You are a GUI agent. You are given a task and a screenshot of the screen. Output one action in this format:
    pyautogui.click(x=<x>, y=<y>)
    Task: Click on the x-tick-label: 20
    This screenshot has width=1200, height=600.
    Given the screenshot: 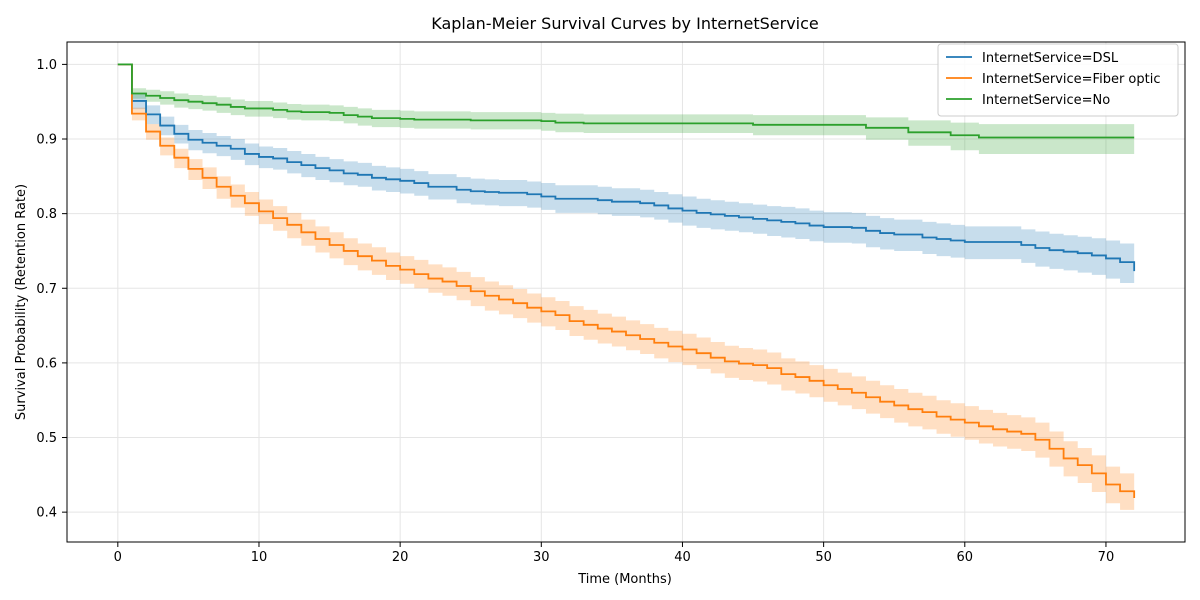 What is the action you would take?
    pyautogui.click(x=400, y=557)
    